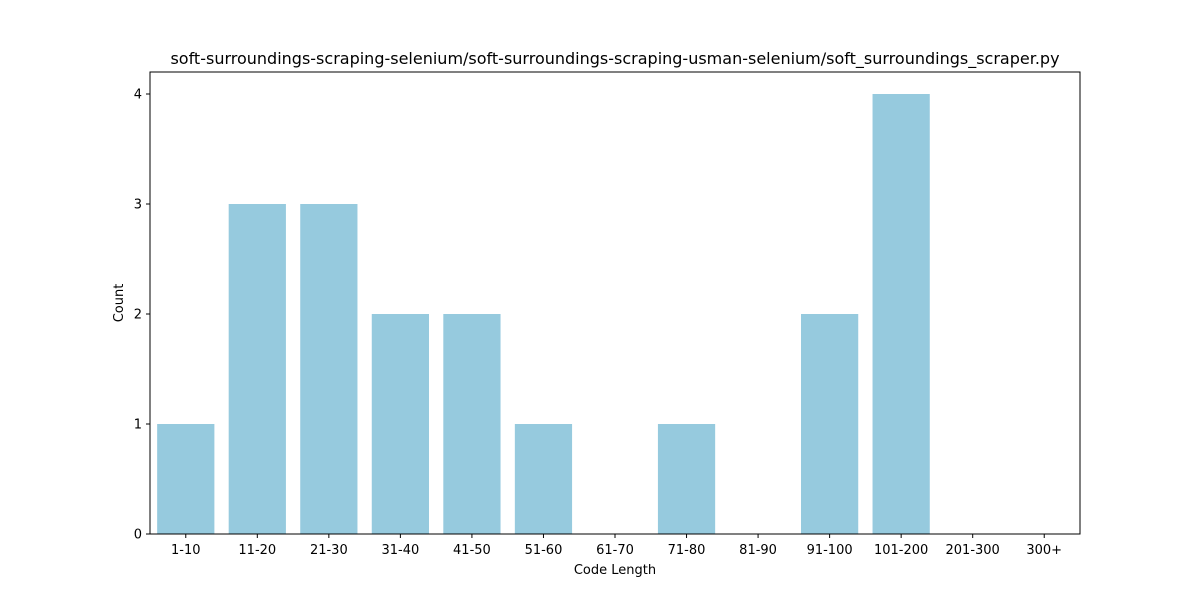 The image size is (1200, 600). I want to click on y-tick-label: 2, so click(138, 315).